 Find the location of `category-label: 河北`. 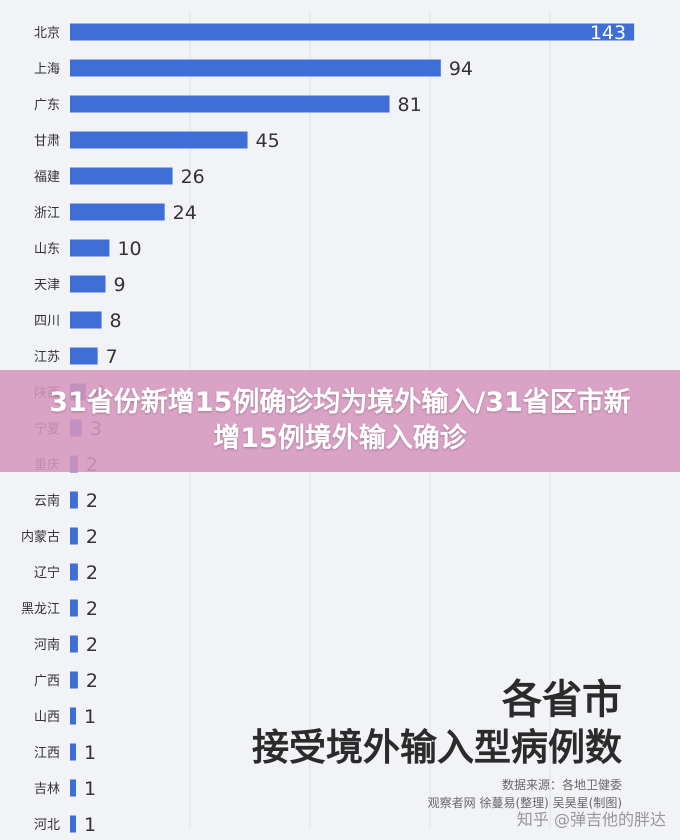

category-label: 河北 is located at coordinates (47, 825).